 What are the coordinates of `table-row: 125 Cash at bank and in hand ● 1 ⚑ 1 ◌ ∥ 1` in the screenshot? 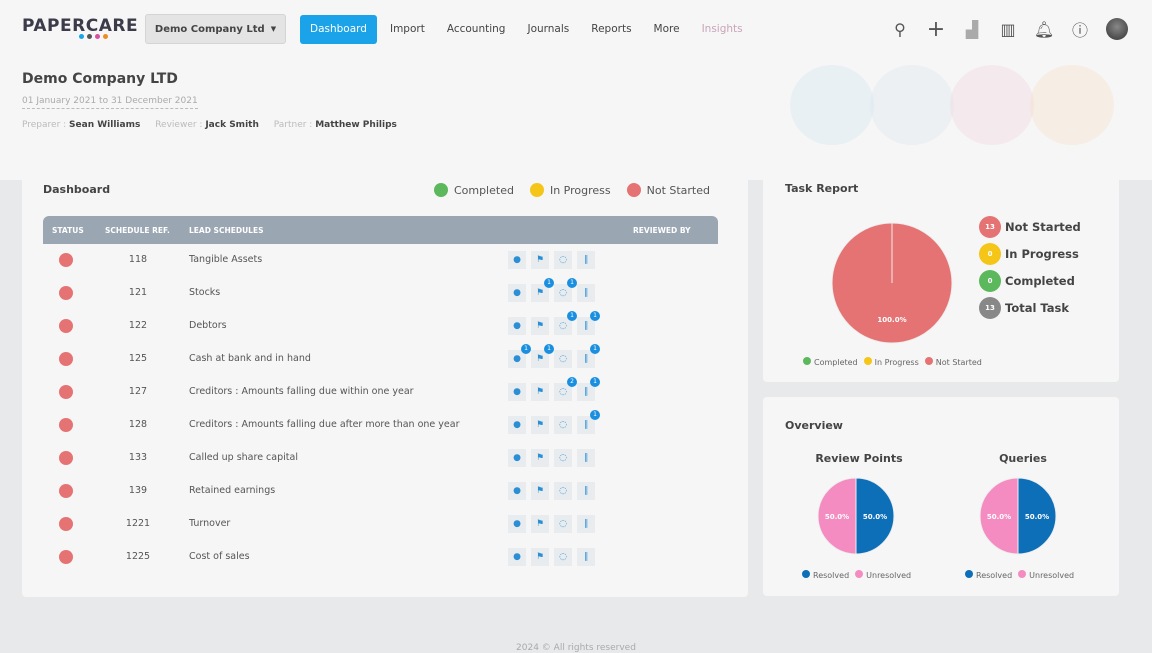 It's located at (380, 359).